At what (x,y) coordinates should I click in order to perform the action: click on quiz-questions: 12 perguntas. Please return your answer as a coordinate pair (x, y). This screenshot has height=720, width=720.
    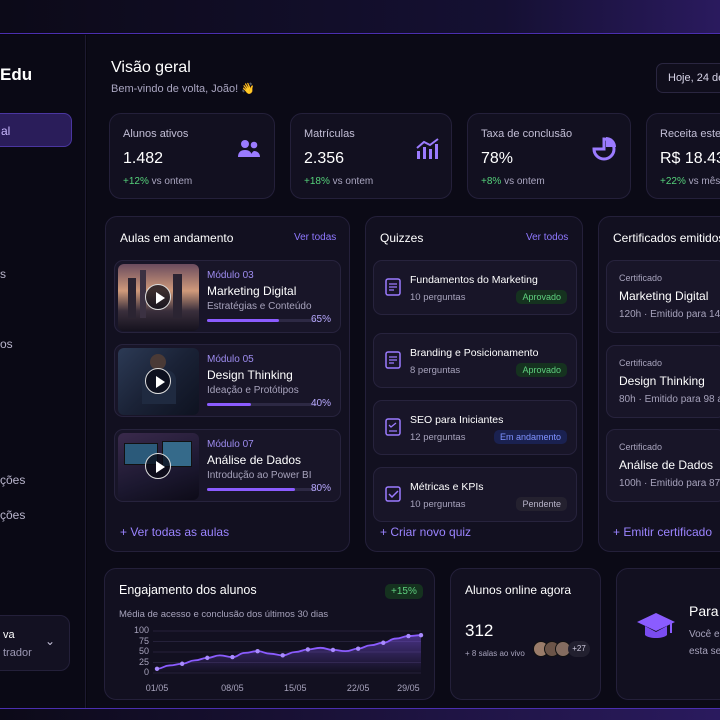
    Looking at the image, I should click on (438, 437).